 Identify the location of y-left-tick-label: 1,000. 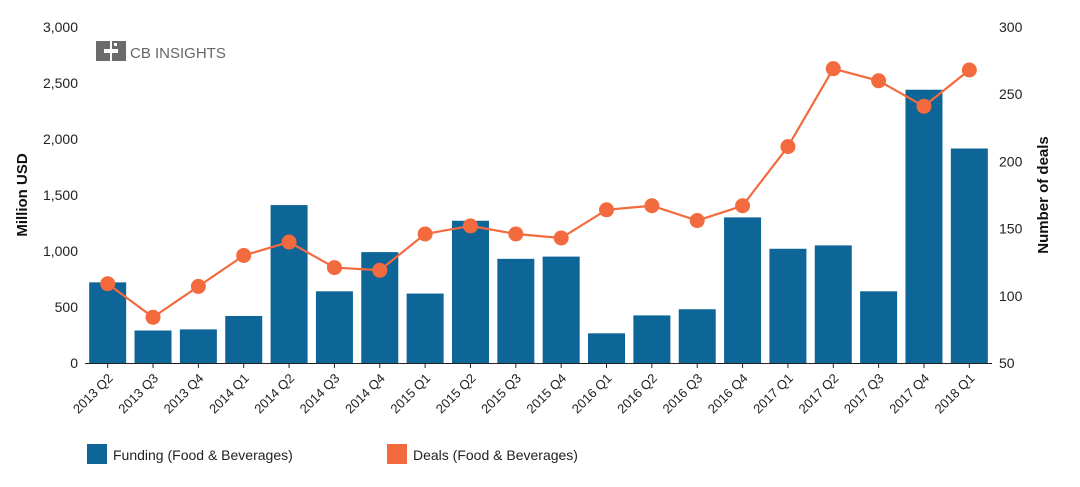
(60, 251).